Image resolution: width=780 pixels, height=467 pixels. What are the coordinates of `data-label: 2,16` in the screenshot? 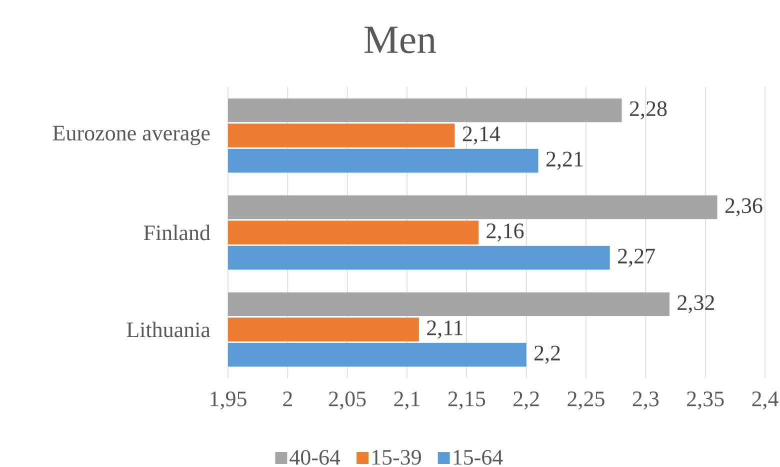 It's located at (505, 233).